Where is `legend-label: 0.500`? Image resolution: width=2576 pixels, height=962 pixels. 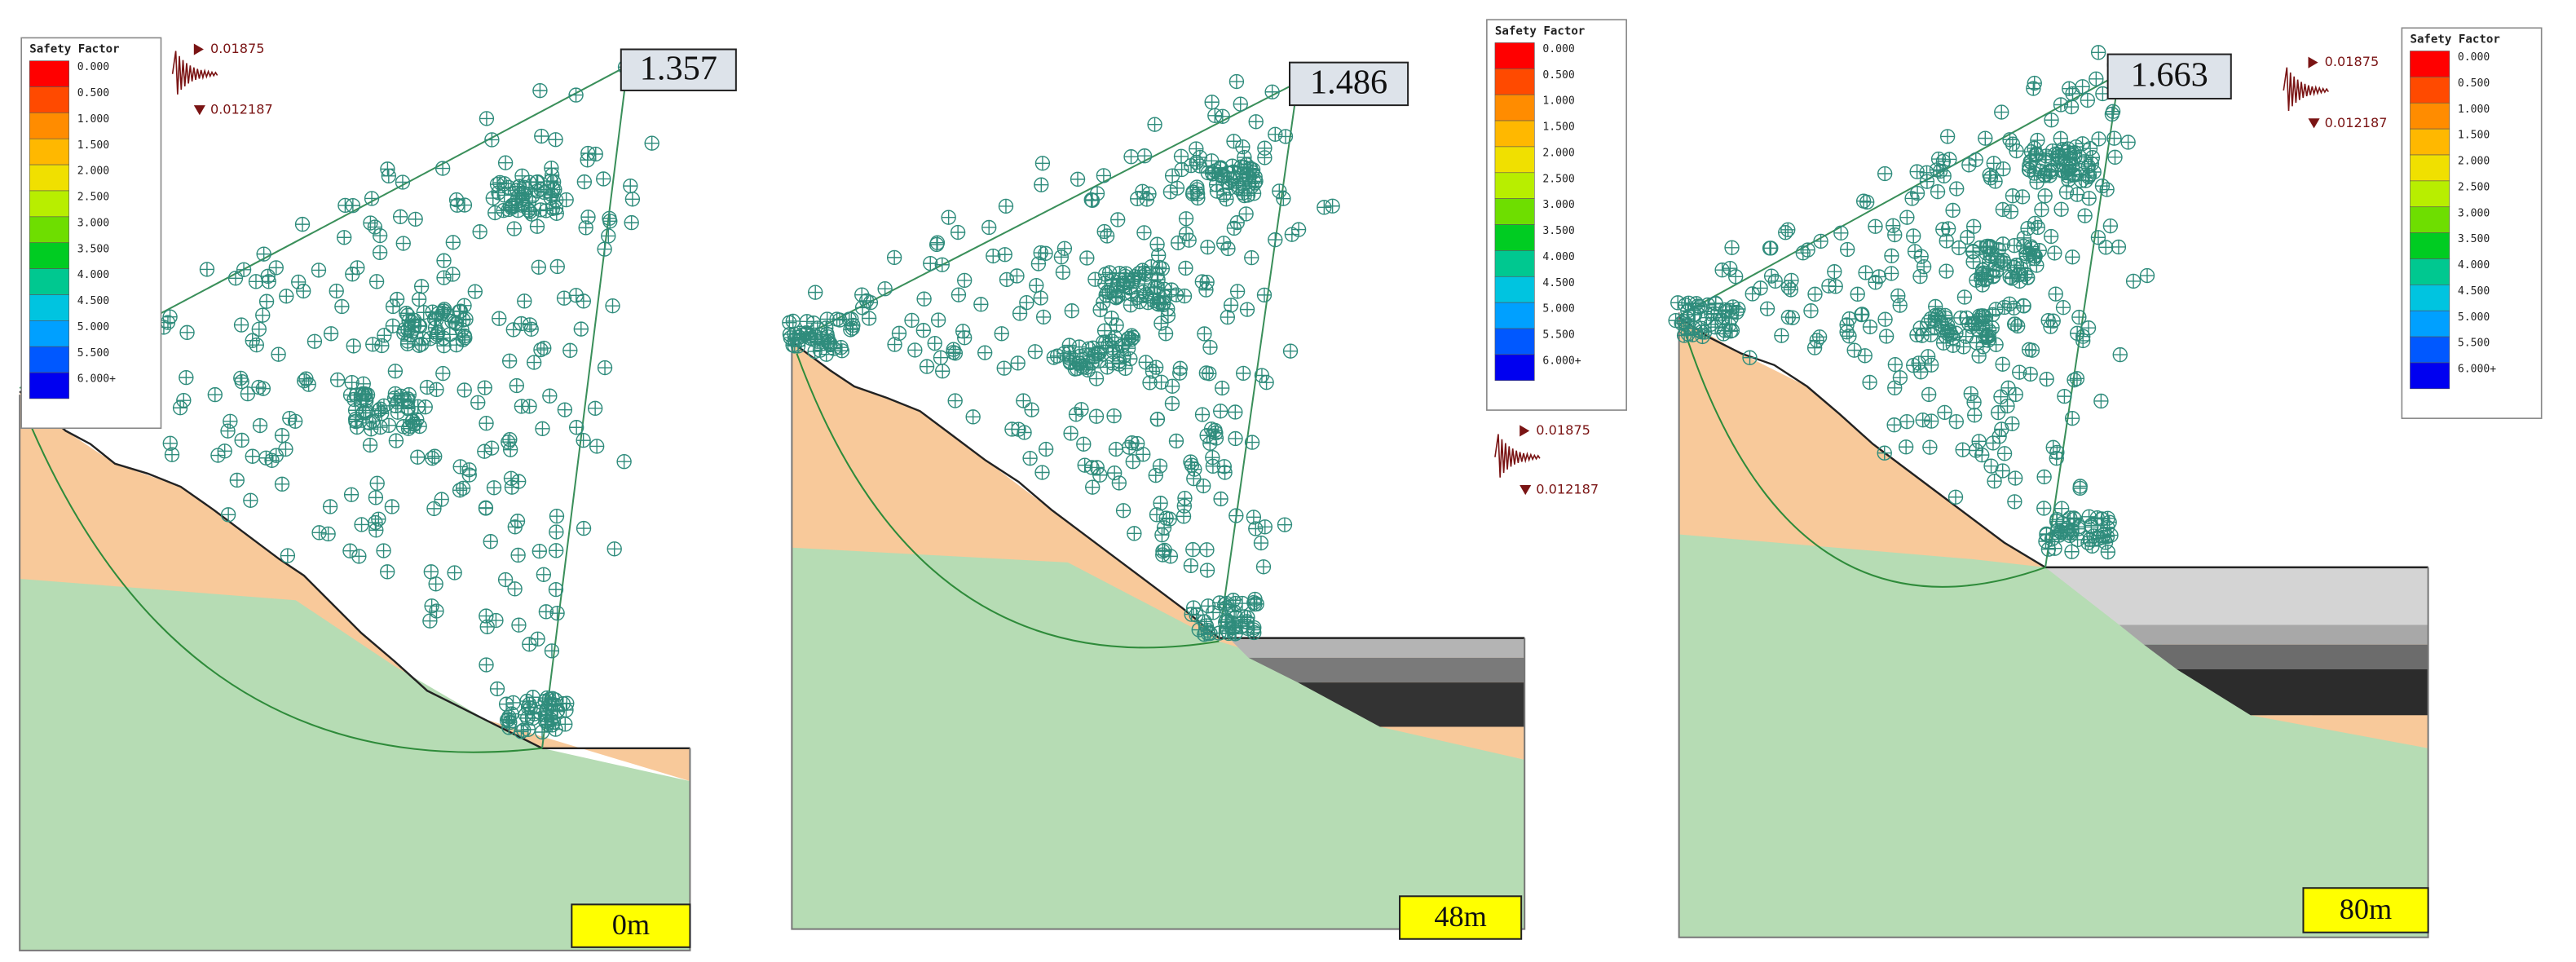 legend-label: 0.500 is located at coordinates (2474, 83).